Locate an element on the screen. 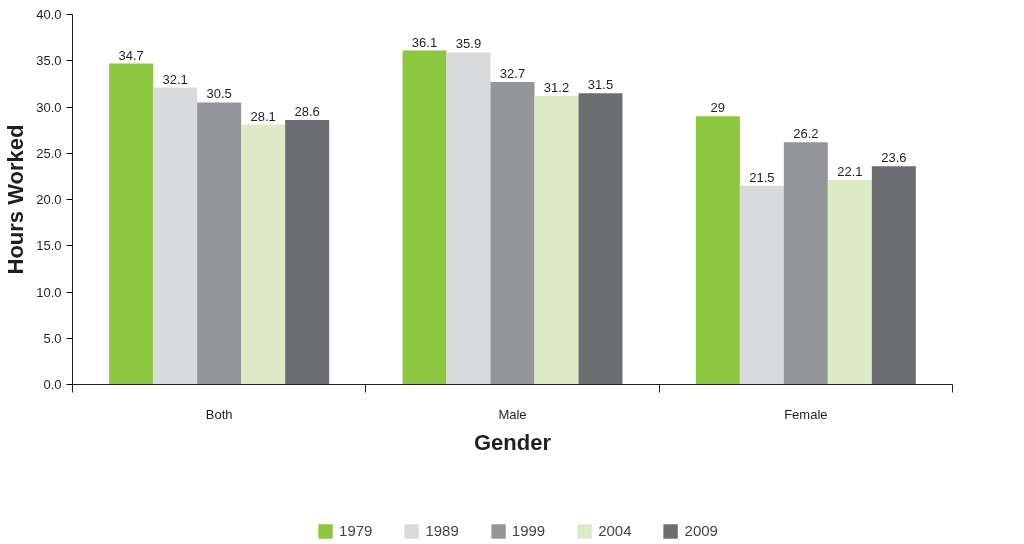 The height and width of the screenshot is (544, 1024). y-tick-label: 15.0 is located at coordinates (49, 246).